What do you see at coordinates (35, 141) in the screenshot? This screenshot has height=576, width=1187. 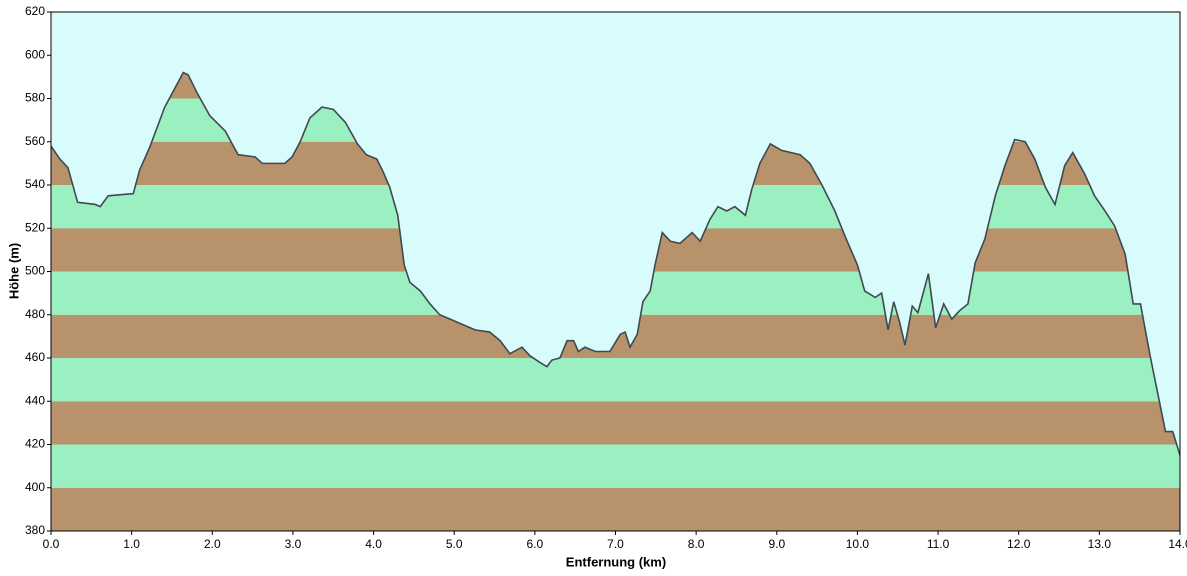 I see `y-tick-label: 560` at bounding box center [35, 141].